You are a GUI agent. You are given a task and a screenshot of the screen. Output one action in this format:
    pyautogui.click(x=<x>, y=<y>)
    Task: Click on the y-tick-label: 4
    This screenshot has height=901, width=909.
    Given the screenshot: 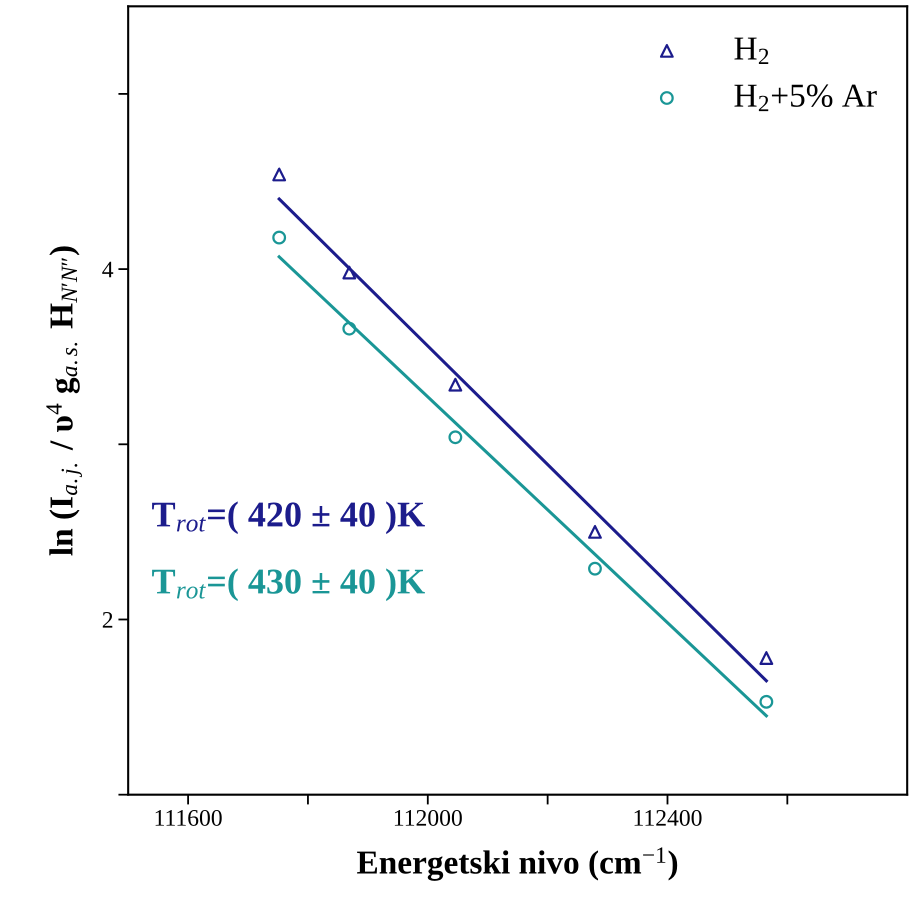 What is the action you would take?
    pyautogui.click(x=108, y=270)
    